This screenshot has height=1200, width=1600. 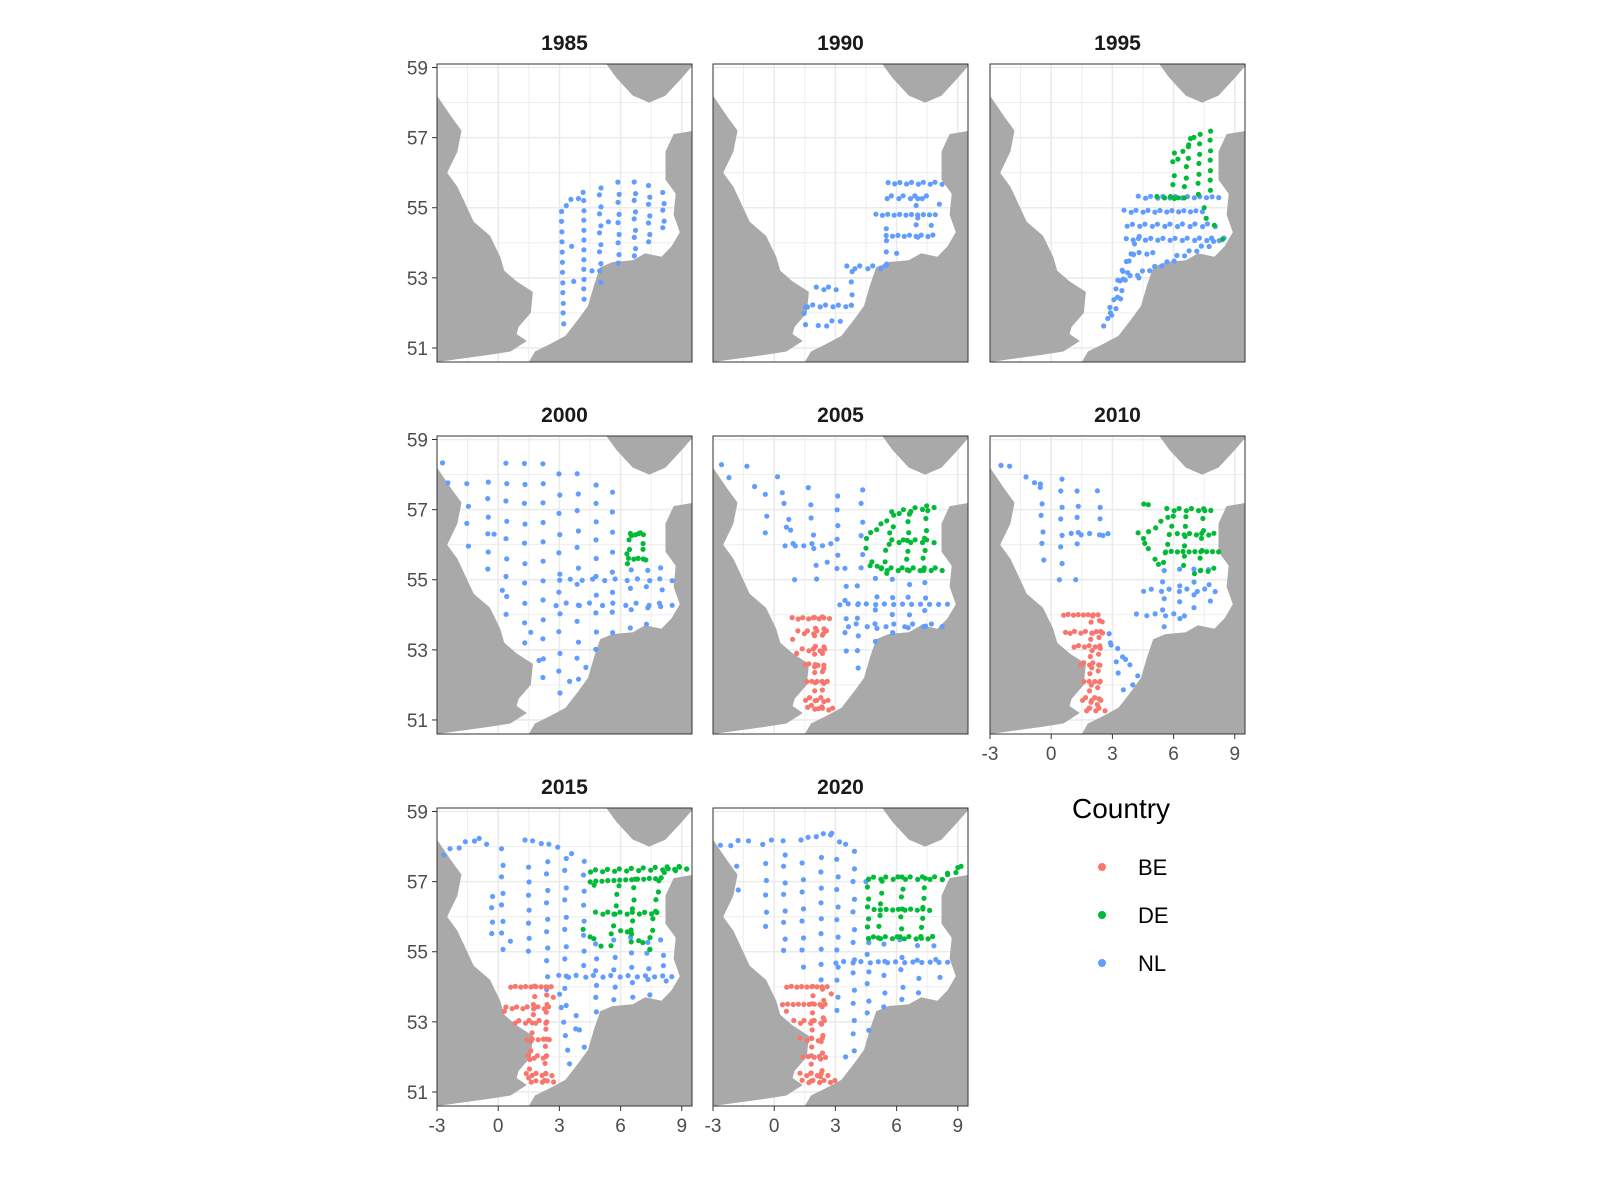 I want to click on x-tick-label: 0, so click(x=774, y=1126).